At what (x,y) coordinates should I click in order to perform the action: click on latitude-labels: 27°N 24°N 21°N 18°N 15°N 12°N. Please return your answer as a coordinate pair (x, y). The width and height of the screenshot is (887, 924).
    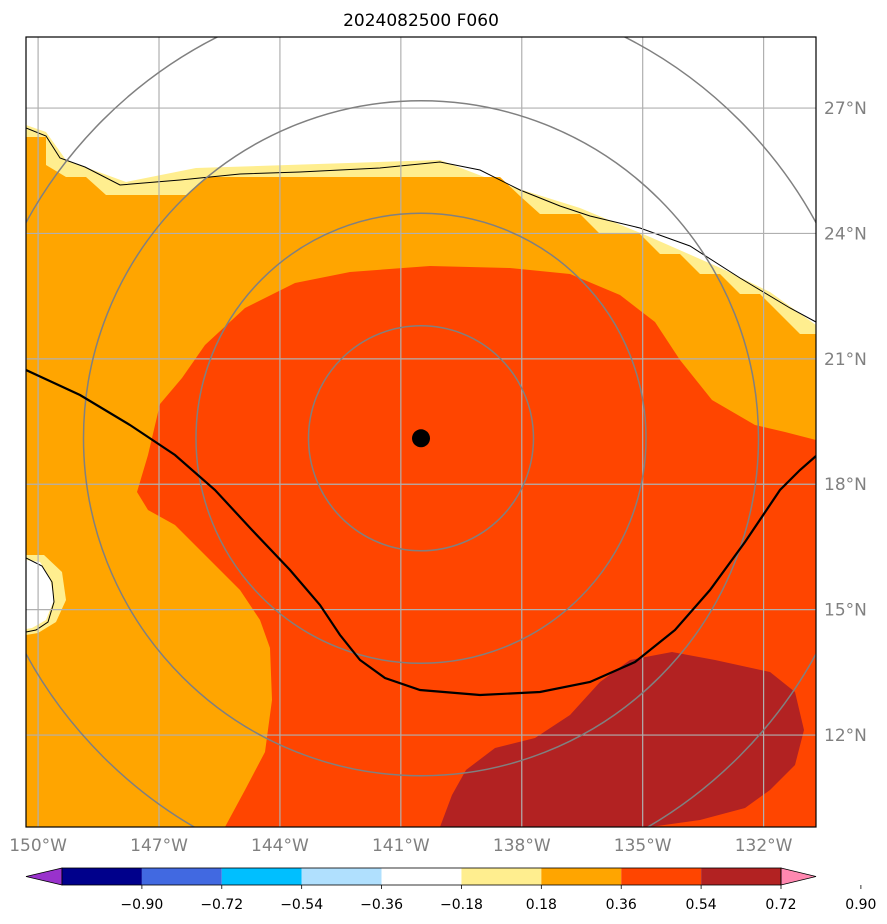
    Looking at the image, I should click on (845, 422).